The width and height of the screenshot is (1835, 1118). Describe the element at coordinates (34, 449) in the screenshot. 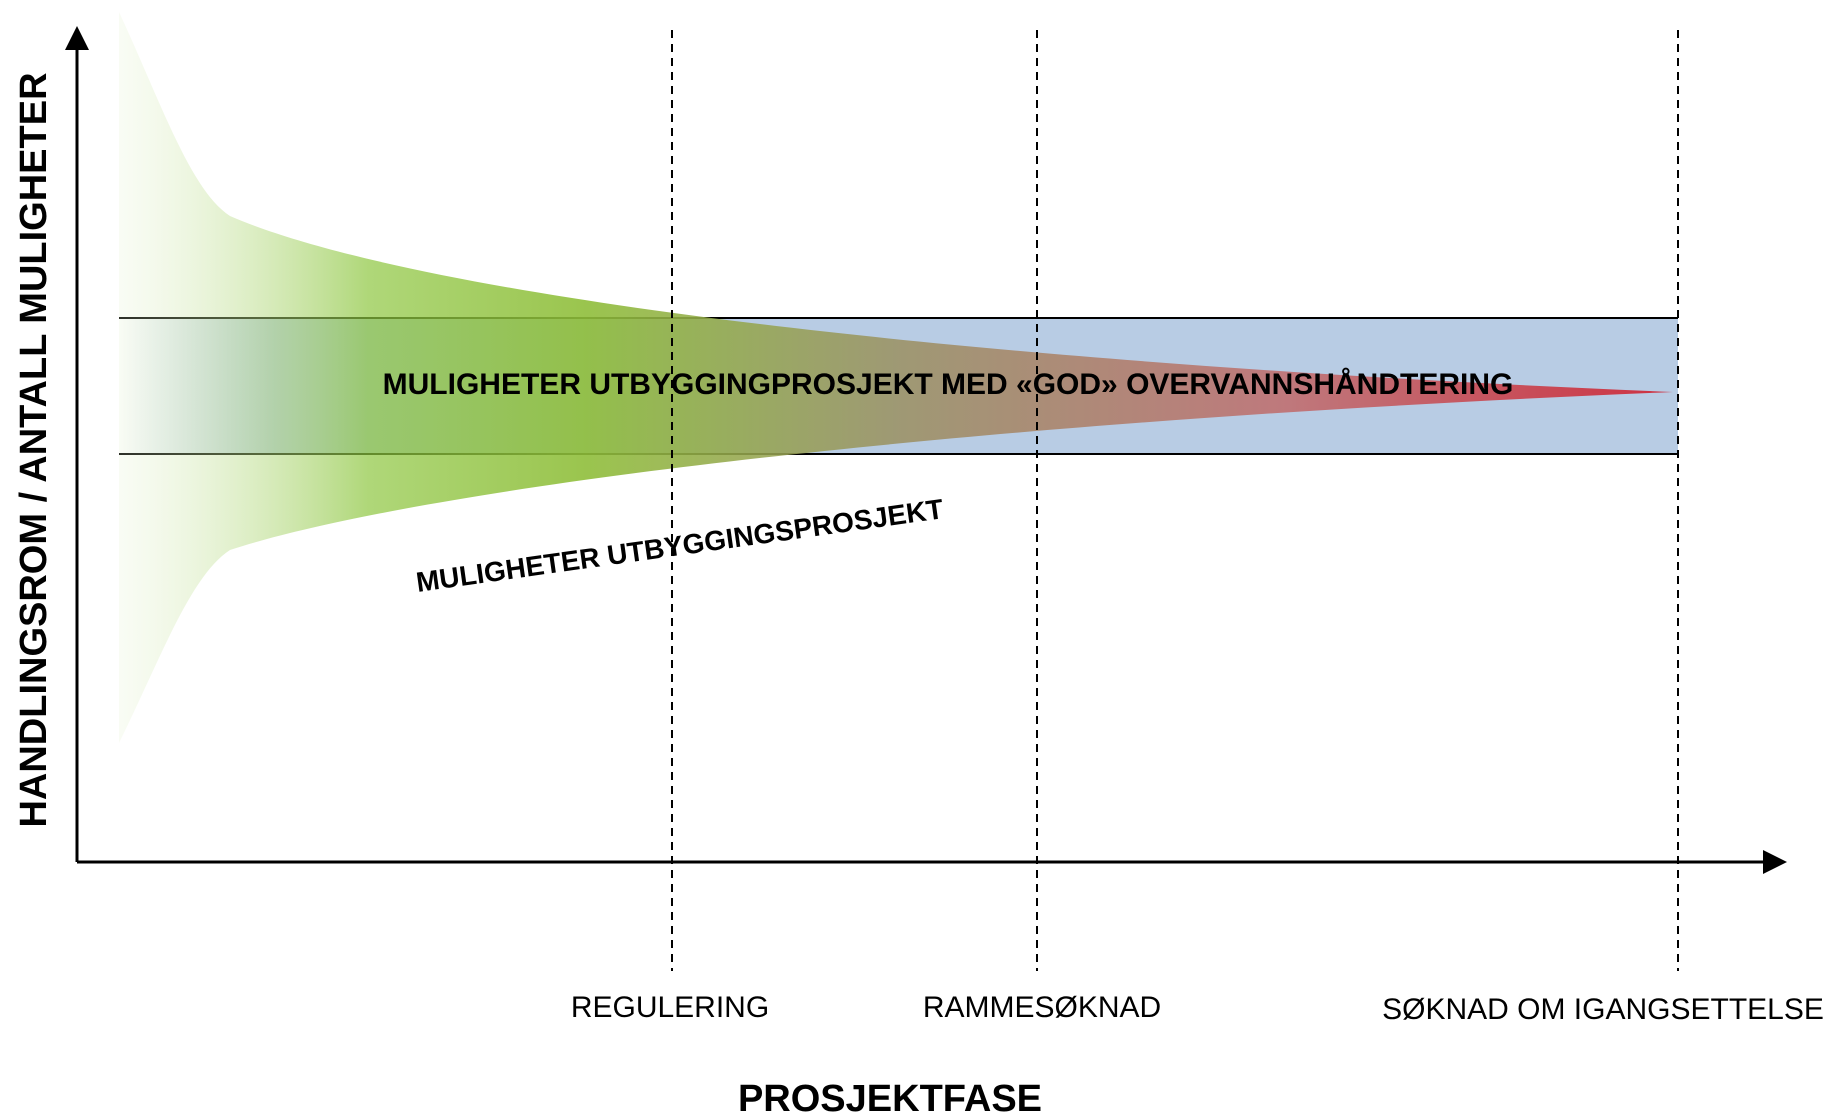

I see `y-axis-label: HANDLINGSROM / ANTALL MULIGHETER` at that location.